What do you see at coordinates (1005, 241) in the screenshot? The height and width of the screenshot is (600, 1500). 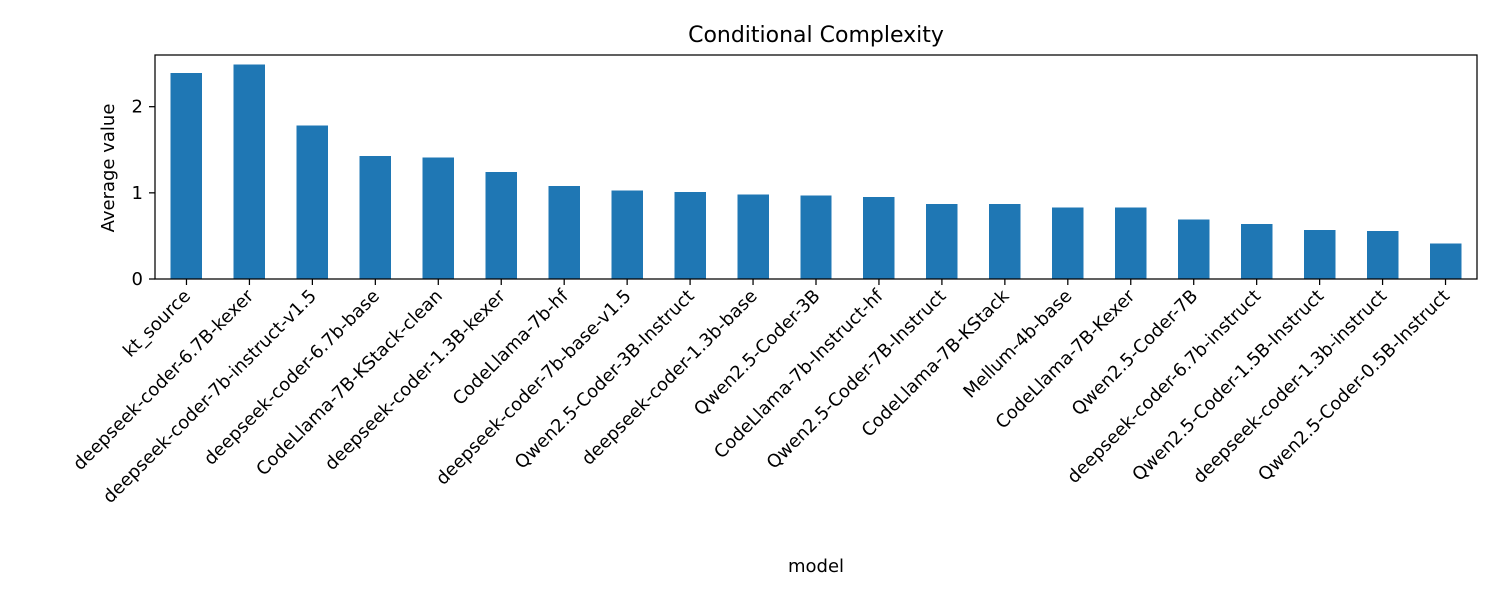 I see `bar-CodeLlama-7B-KStack` at bounding box center [1005, 241].